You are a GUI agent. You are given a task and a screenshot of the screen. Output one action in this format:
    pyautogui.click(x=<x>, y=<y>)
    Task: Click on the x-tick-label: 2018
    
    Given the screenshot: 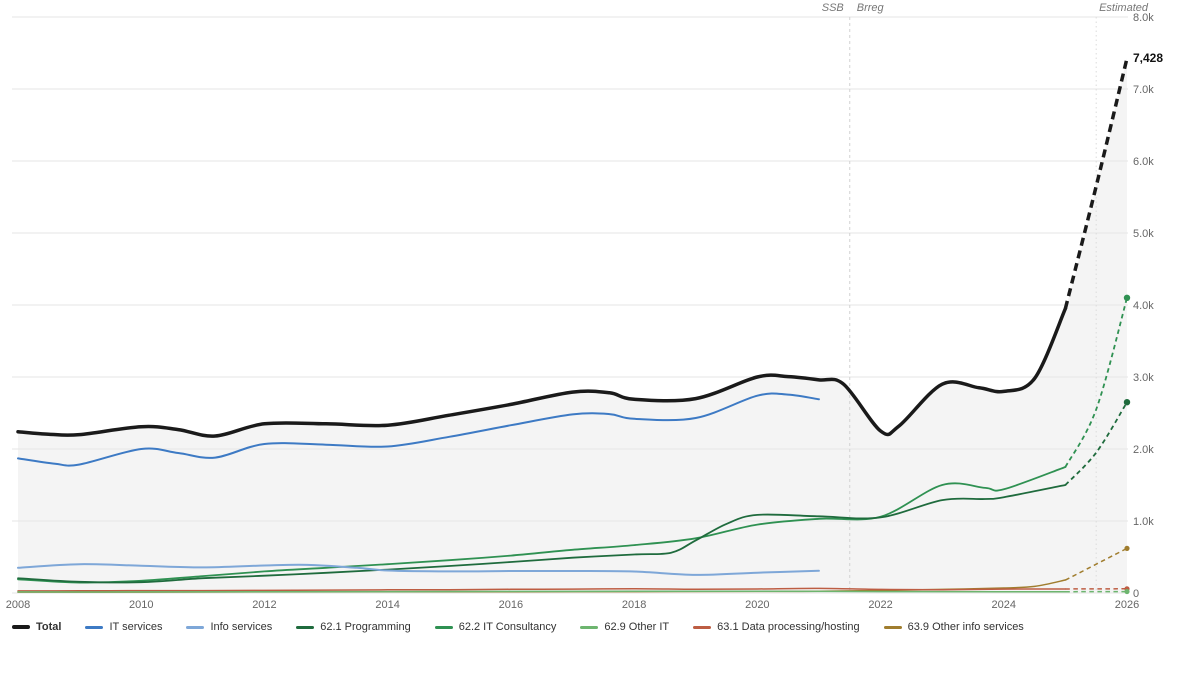 What is the action you would take?
    pyautogui.click(x=634, y=605)
    